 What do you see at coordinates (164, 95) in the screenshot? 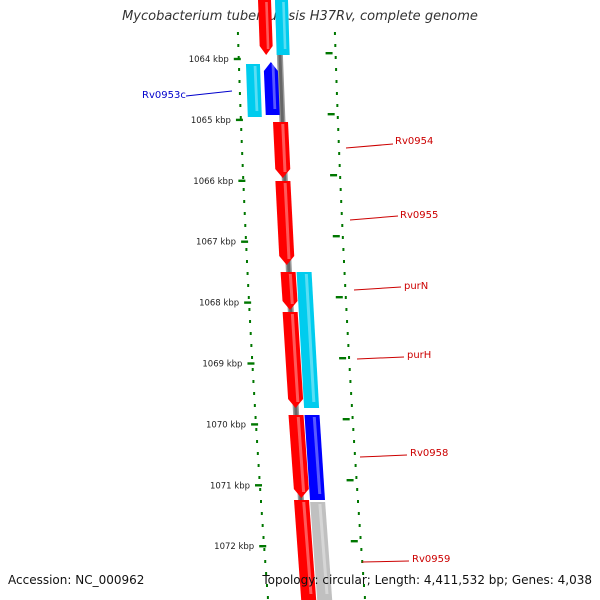
I see `gene-label: Rv0953c` at bounding box center [164, 95].